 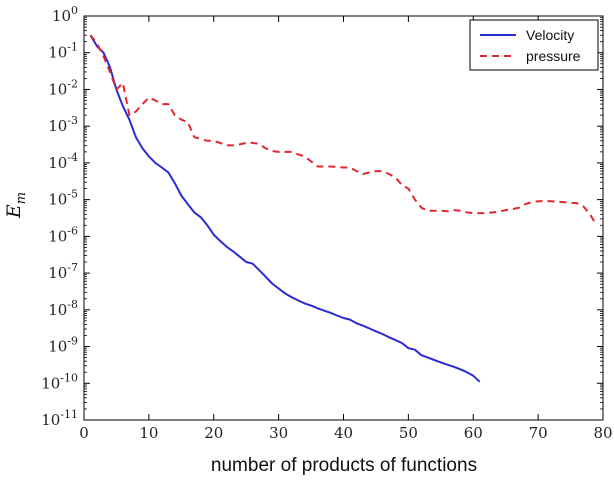 What do you see at coordinates (602, 433) in the screenshot?
I see `x-tick-label: 80` at bounding box center [602, 433].